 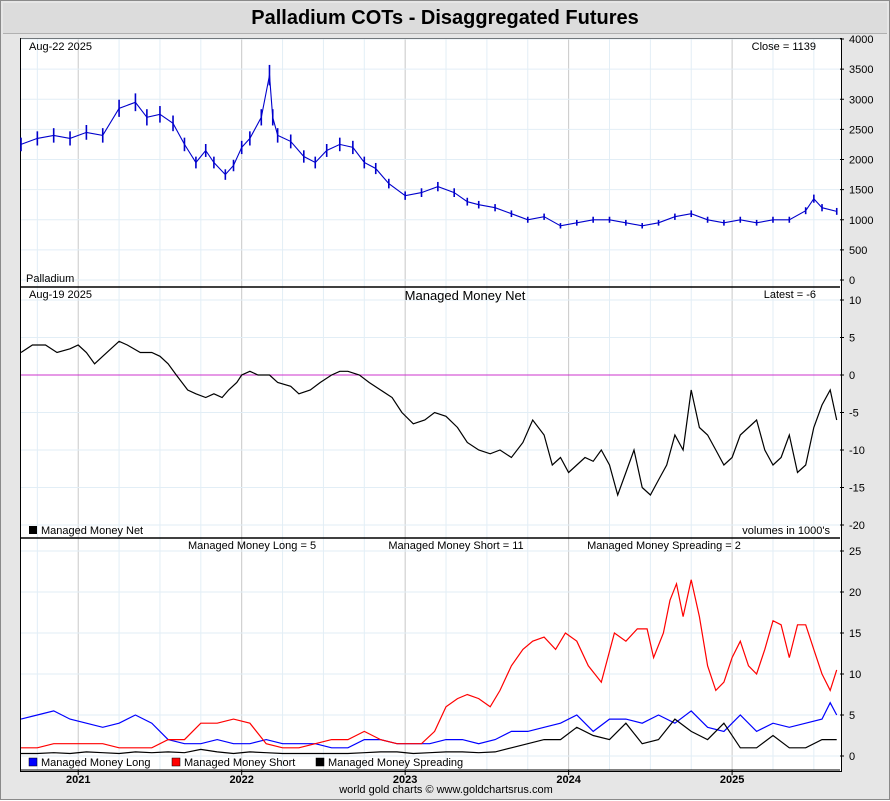 What do you see at coordinates (568, 780) in the screenshot?
I see `x-tick-label: 2024` at bounding box center [568, 780].